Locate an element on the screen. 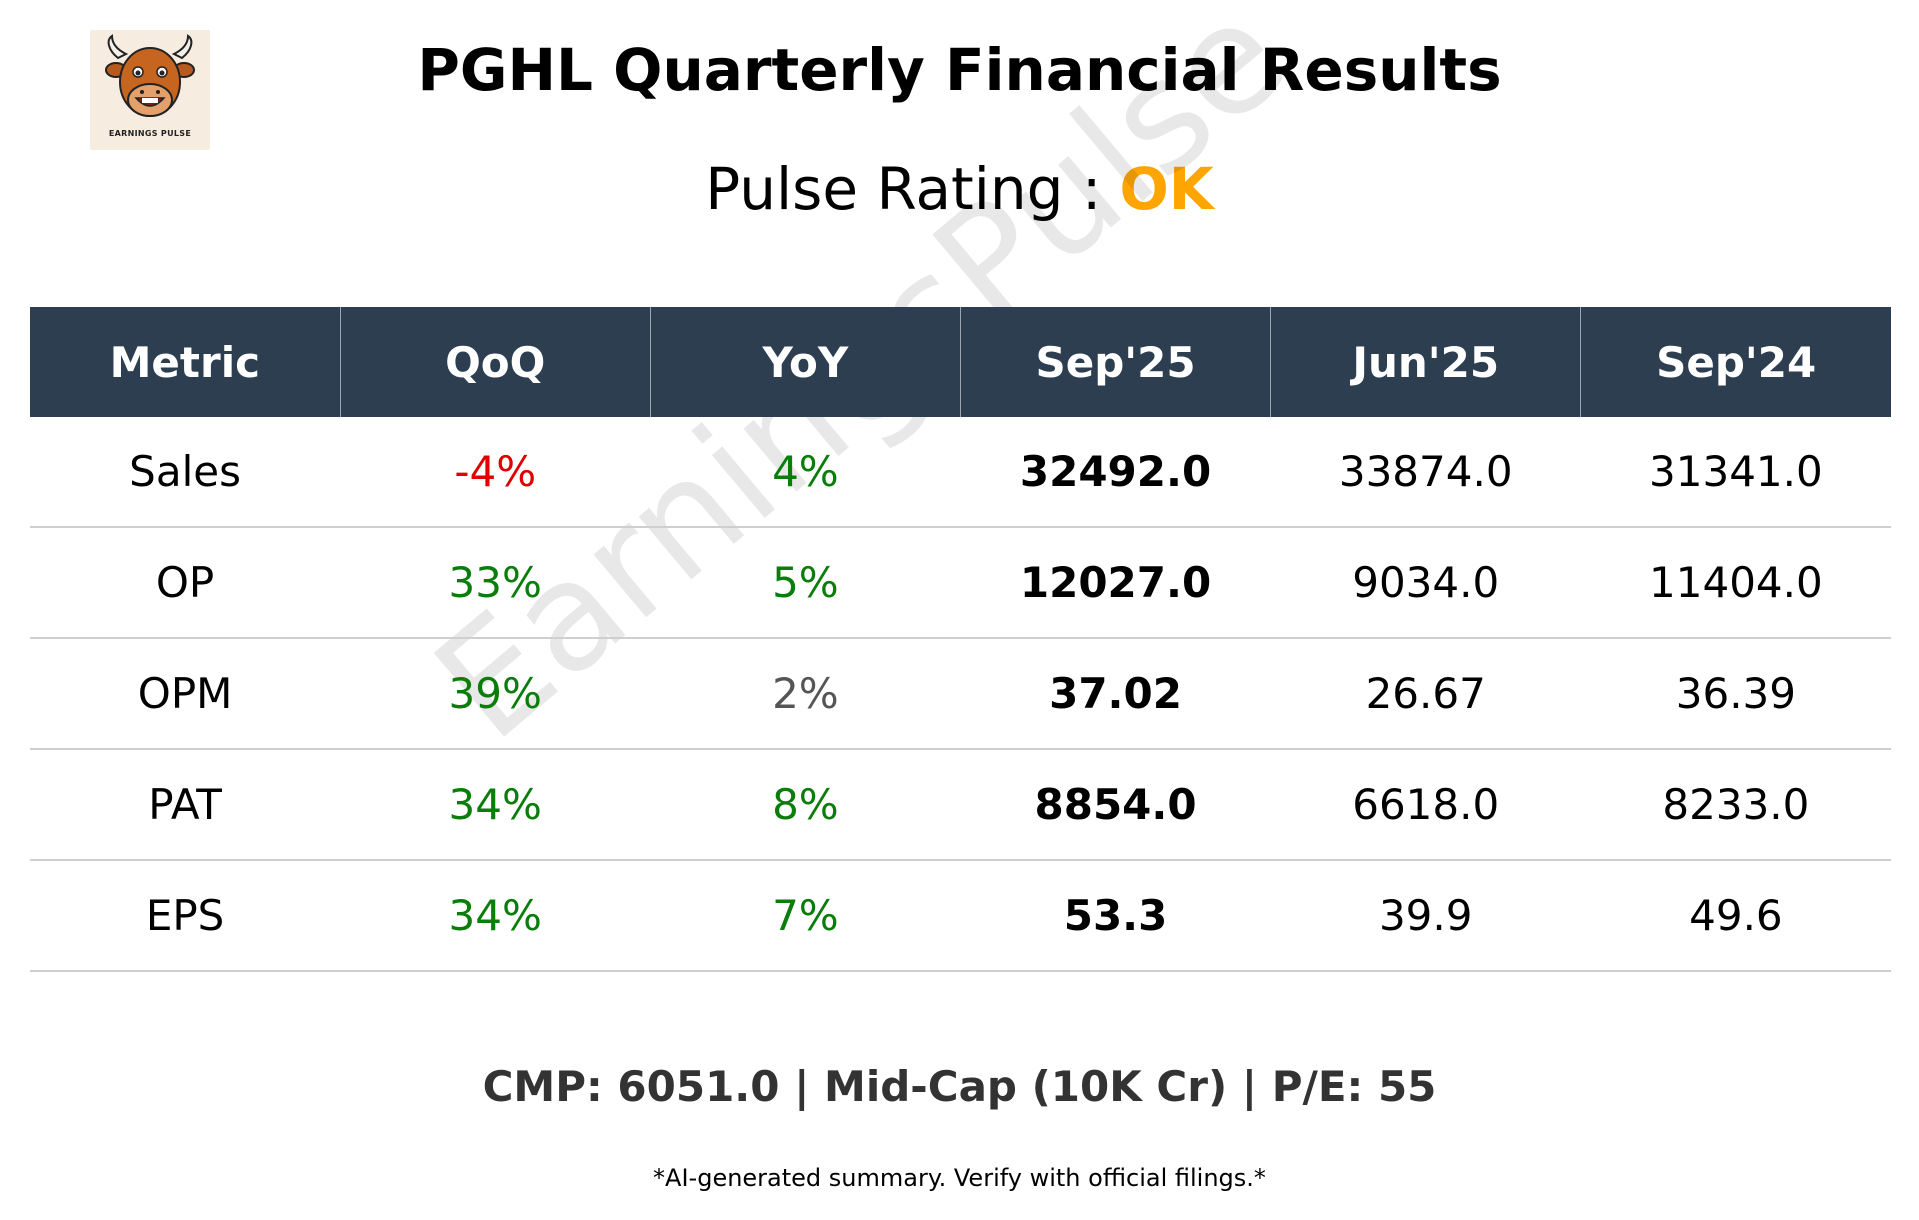 The height and width of the screenshot is (1220, 1919). sep24-cell: 8233.0 is located at coordinates (1735, 805).